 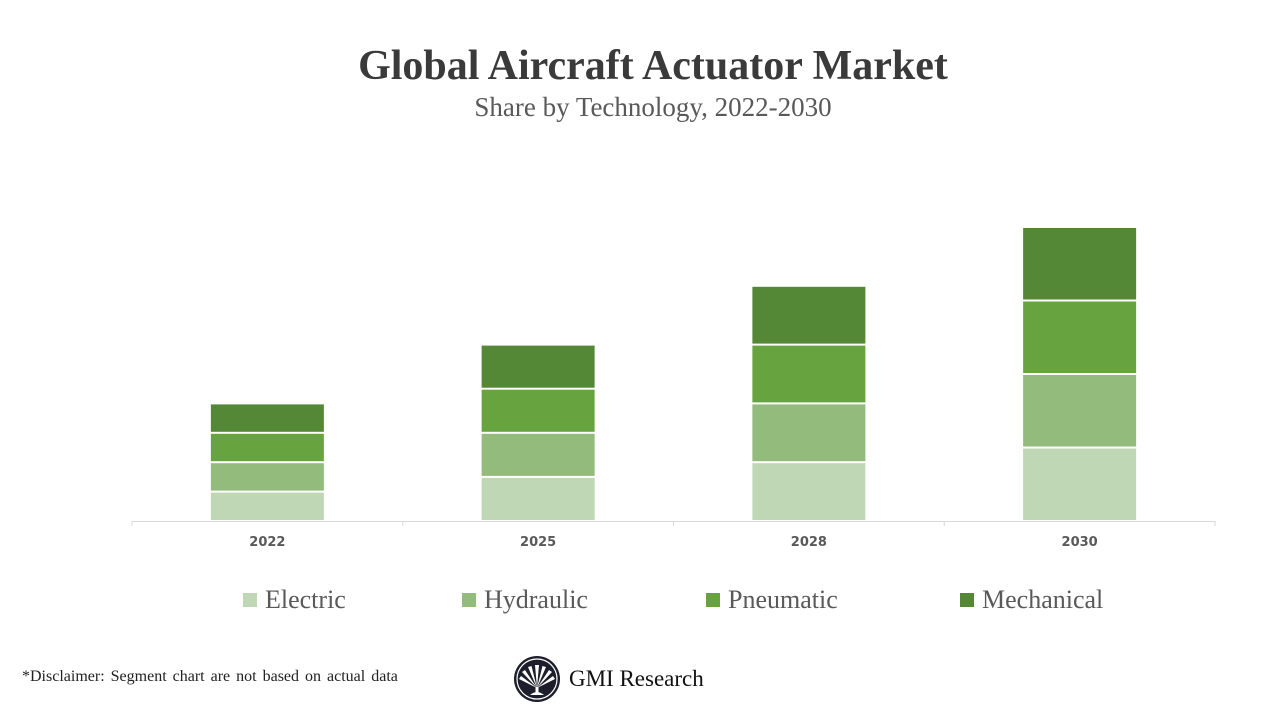 I want to click on legend-item-mechanical: Mechanical, so click(x=1031, y=600).